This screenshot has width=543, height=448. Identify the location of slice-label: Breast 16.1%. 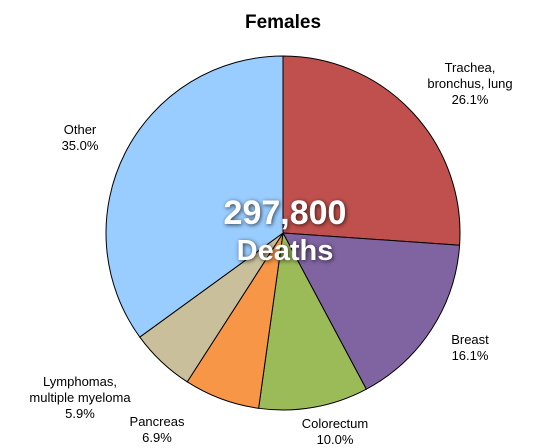
(470, 348).